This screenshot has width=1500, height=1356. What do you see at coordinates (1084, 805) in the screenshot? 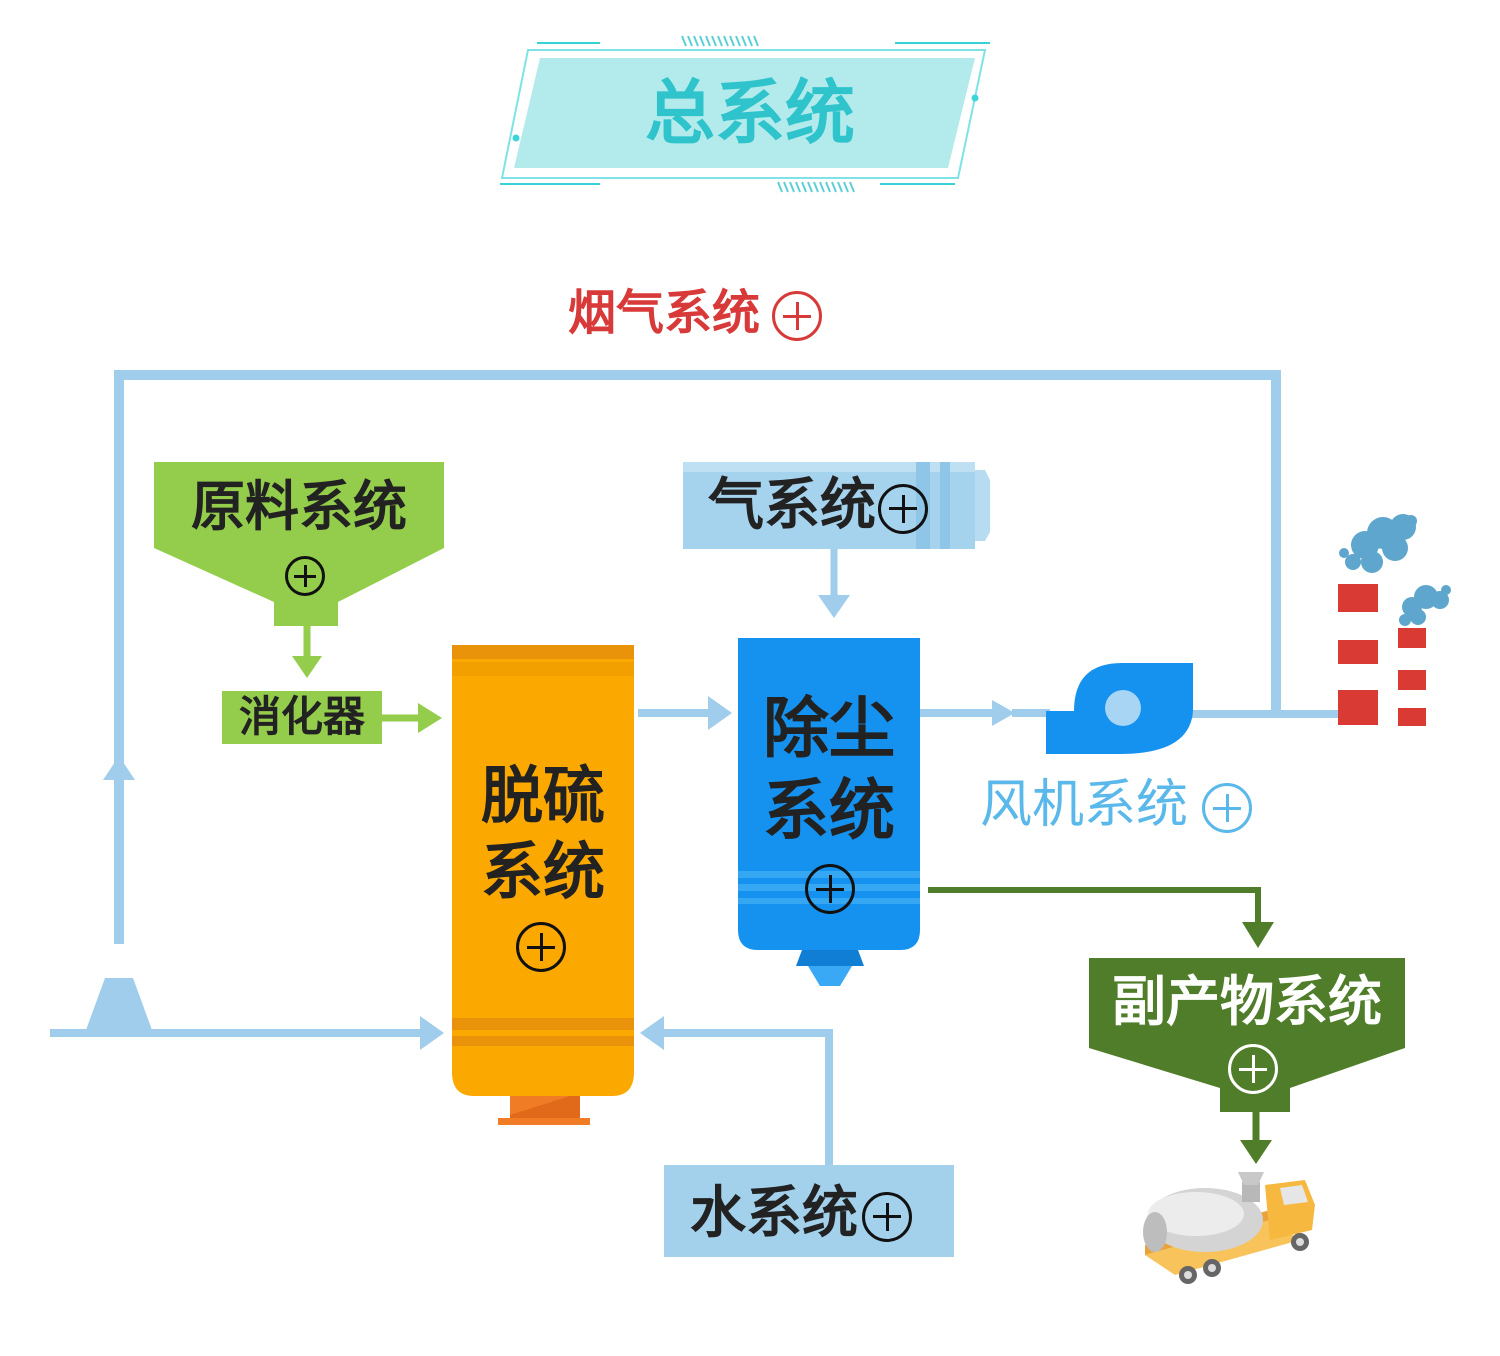
I see `fan-system-text: 风机系统` at bounding box center [1084, 805].